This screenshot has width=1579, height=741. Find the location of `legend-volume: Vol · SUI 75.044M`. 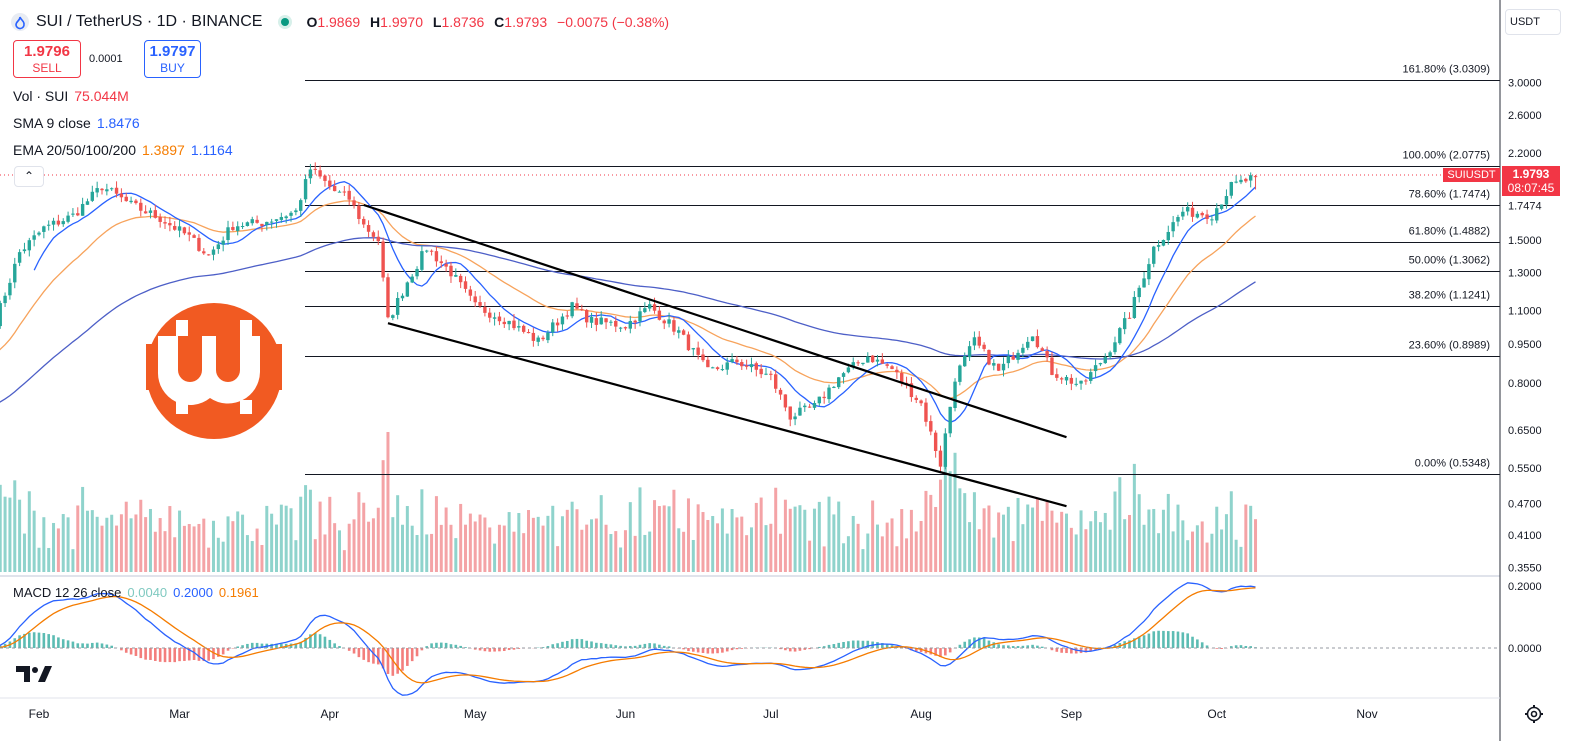

legend-volume: Vol · SUI 75.044M is located at coordinates (71, 96).